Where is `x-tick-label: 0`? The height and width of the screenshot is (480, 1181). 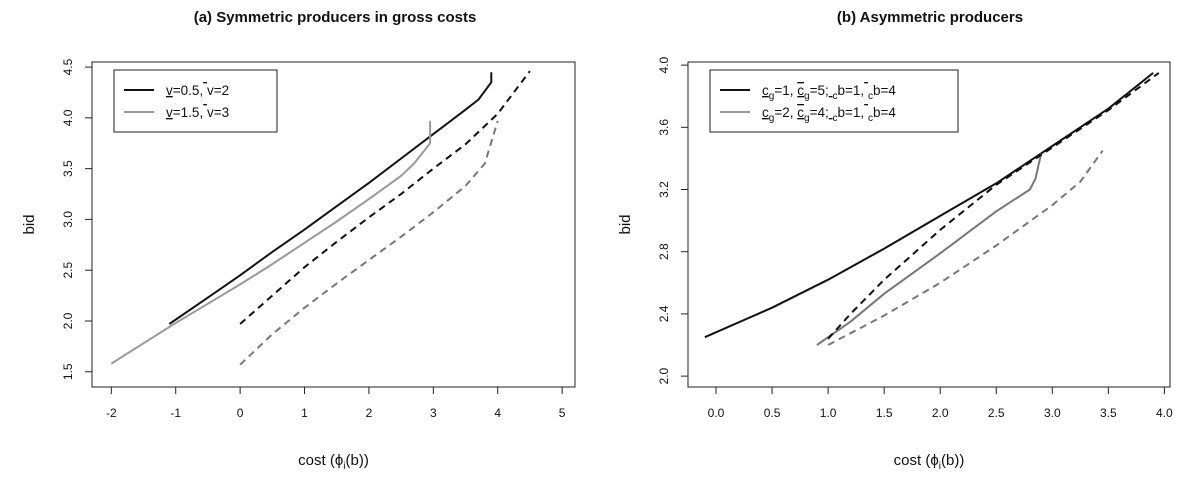 x-tick-label: 0 is located at coordinates (240, 413).